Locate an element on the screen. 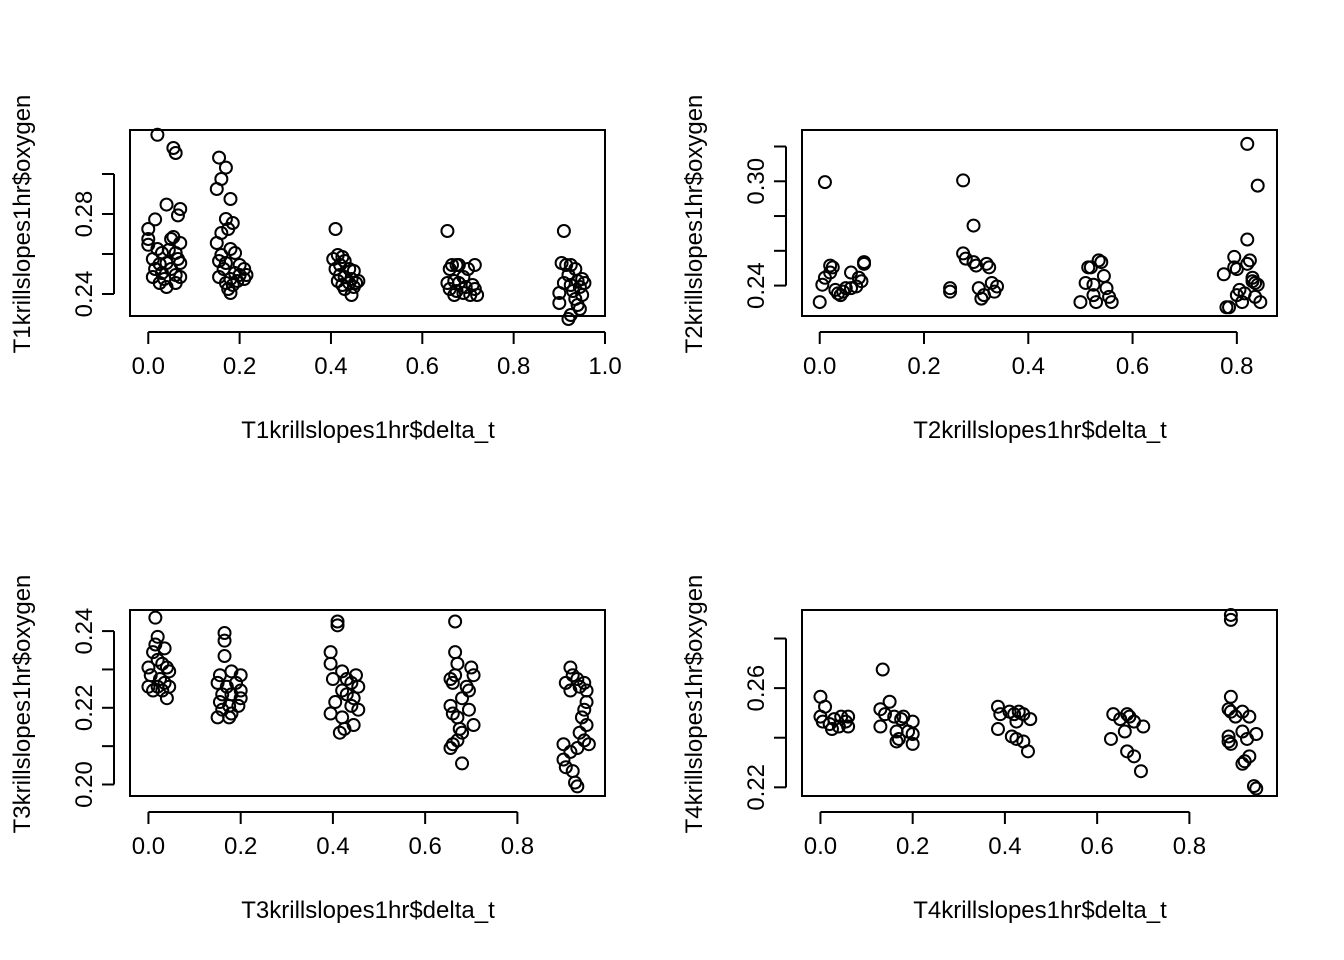  panel-t4-x-tick-label: 0.6 is located at coordinates (1096, 846).